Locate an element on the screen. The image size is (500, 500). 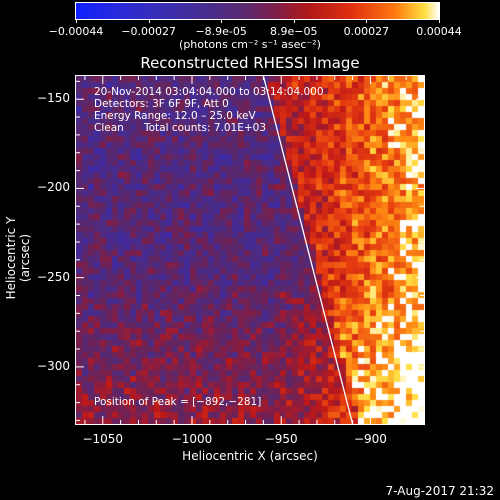
y-tick-label: −300 is located at coordinates (53, 365).